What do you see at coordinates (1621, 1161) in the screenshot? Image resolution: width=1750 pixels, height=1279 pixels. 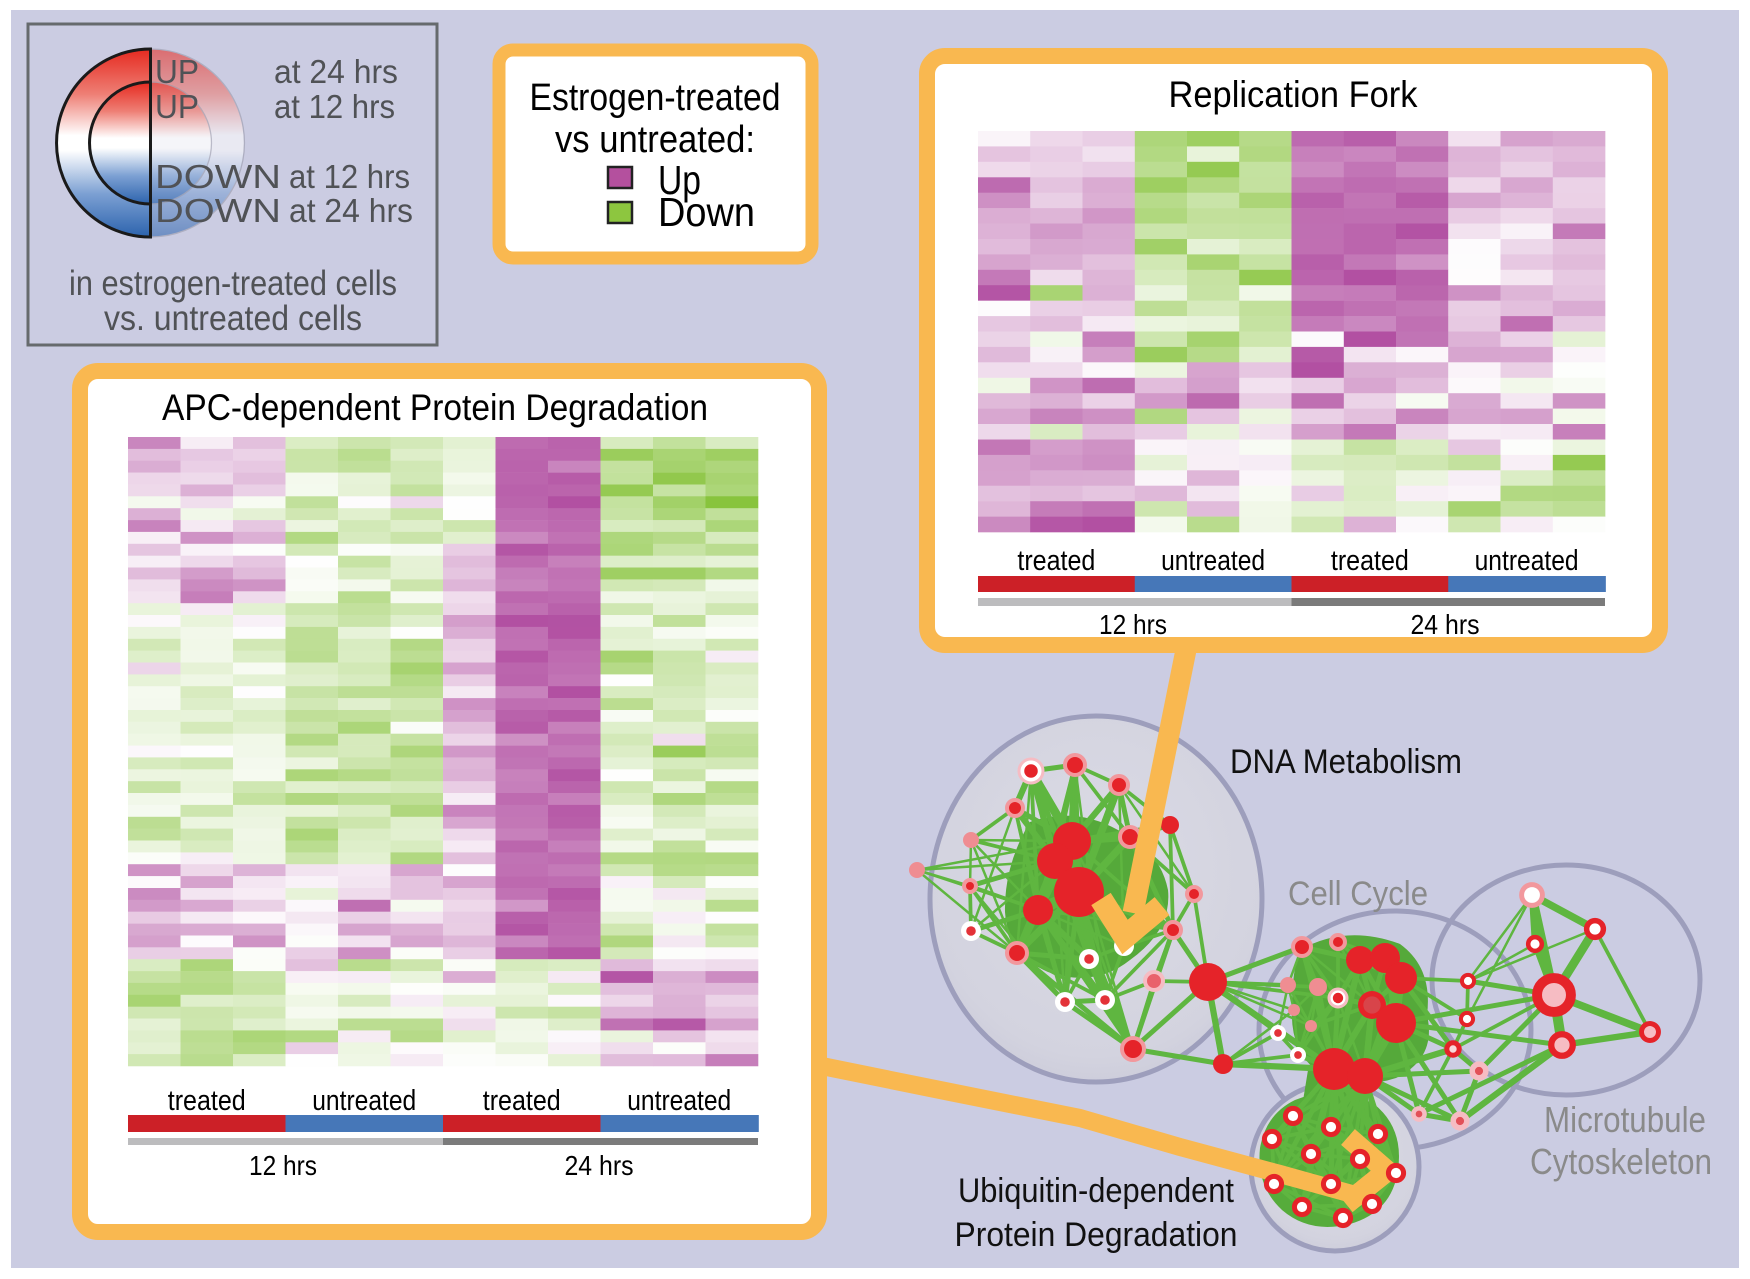 I see `svg-text: Cytoskeleton` at bounding box center [1621, 1161].